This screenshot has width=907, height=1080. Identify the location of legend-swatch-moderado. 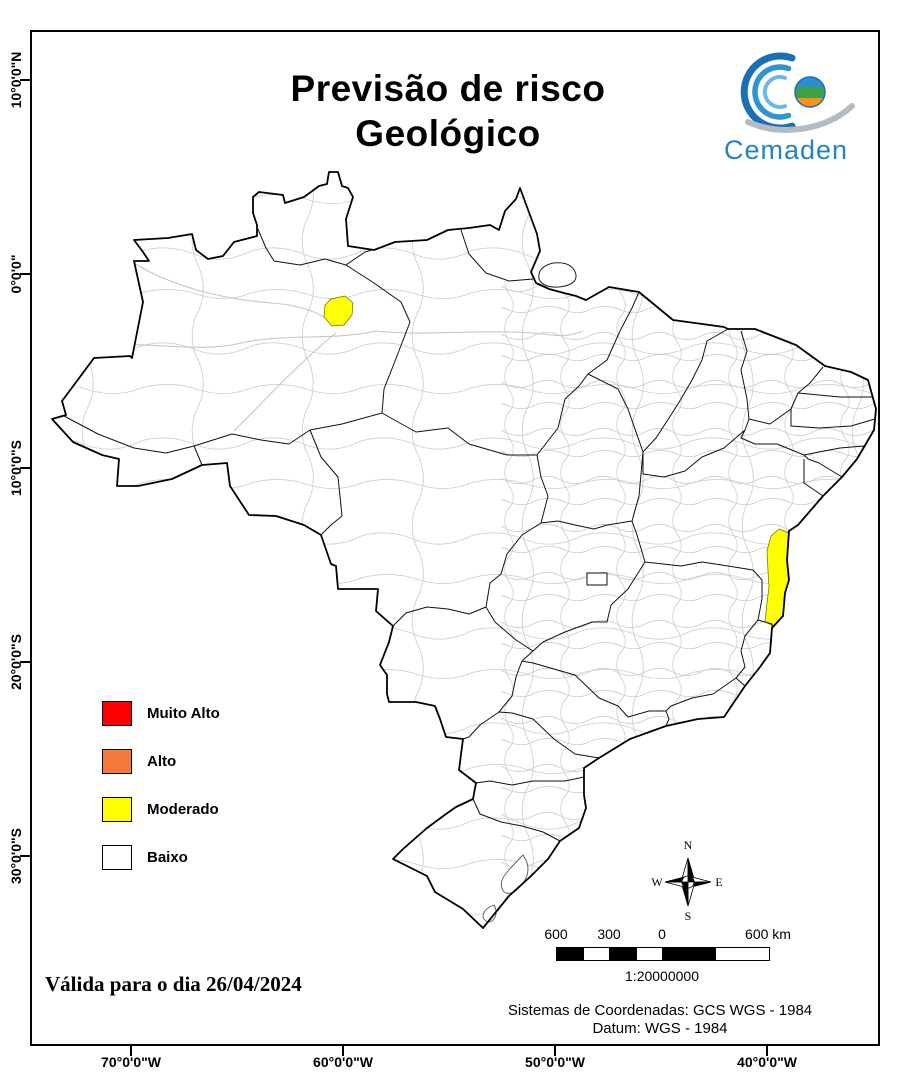
(117, 809).